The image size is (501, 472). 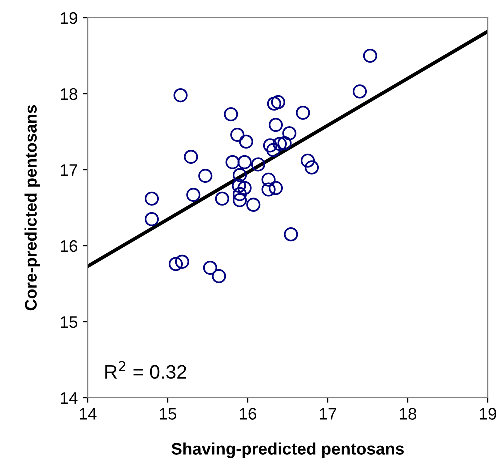 What do you see at coordinates (69, 18) in the screenshot?
I see `y-tick-label: 19` at bounding box center [69, 18].